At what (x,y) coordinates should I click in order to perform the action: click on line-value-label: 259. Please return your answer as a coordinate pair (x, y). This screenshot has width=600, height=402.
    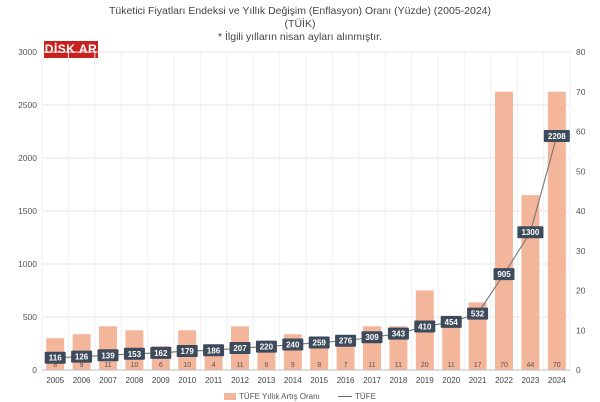
    Looking at the image, I should click on (320, 343).